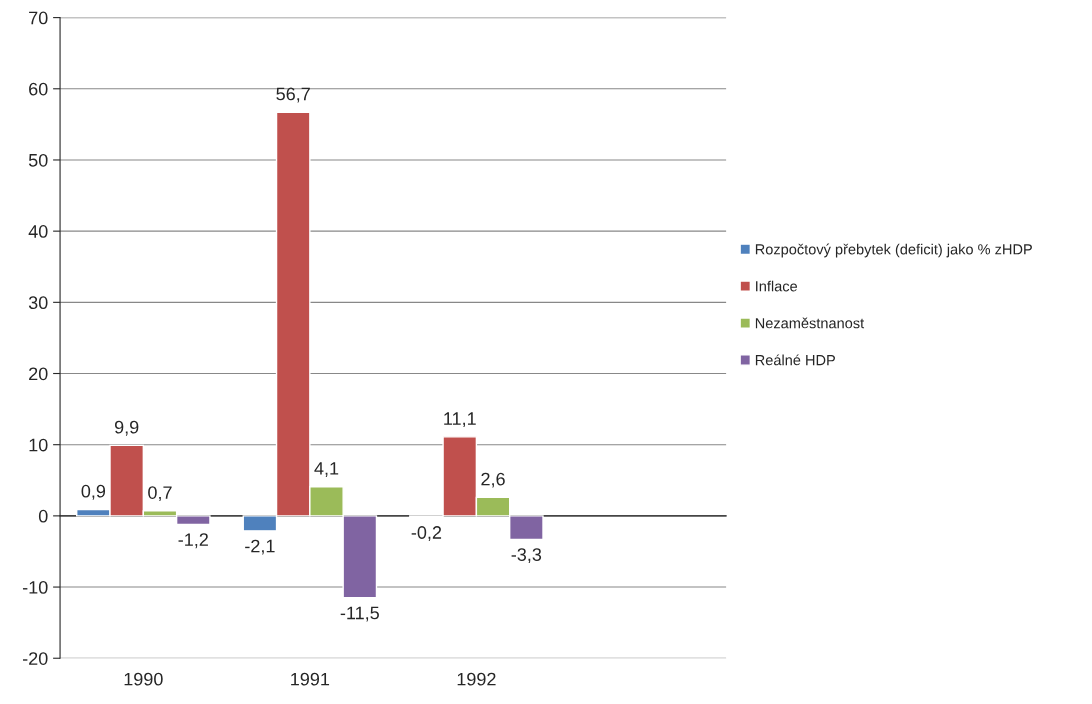 The width and height of the screenshot is (1092, 704). What do you see at coordinates (476, 679) in the screenshot?
I see `x-tick-label: 1992` at bounding box center [476, 679].